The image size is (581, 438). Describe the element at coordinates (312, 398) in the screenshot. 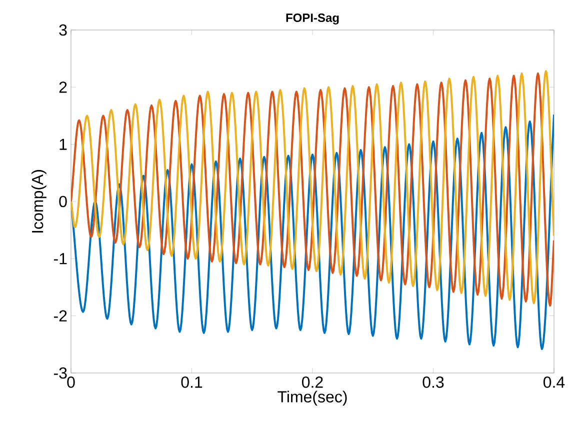

I see `x-axis-title: Time(sec)` at that location.